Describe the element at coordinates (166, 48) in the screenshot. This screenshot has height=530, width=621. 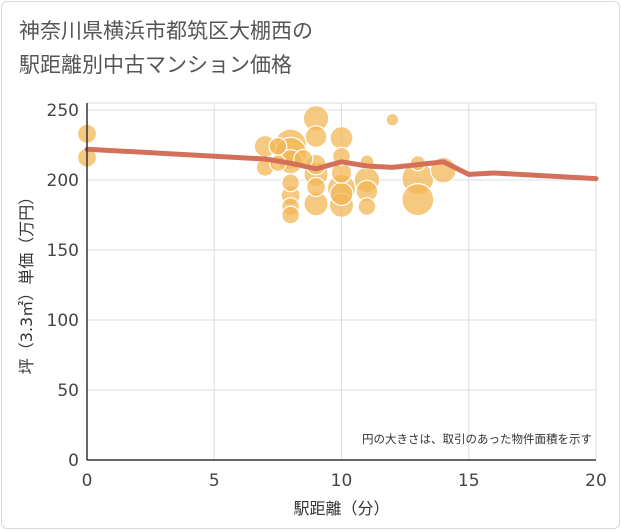
I see `chart-title: 神奈川県横浜市都筑区大棚西の 駅距離別中古マンション価格` at that location.